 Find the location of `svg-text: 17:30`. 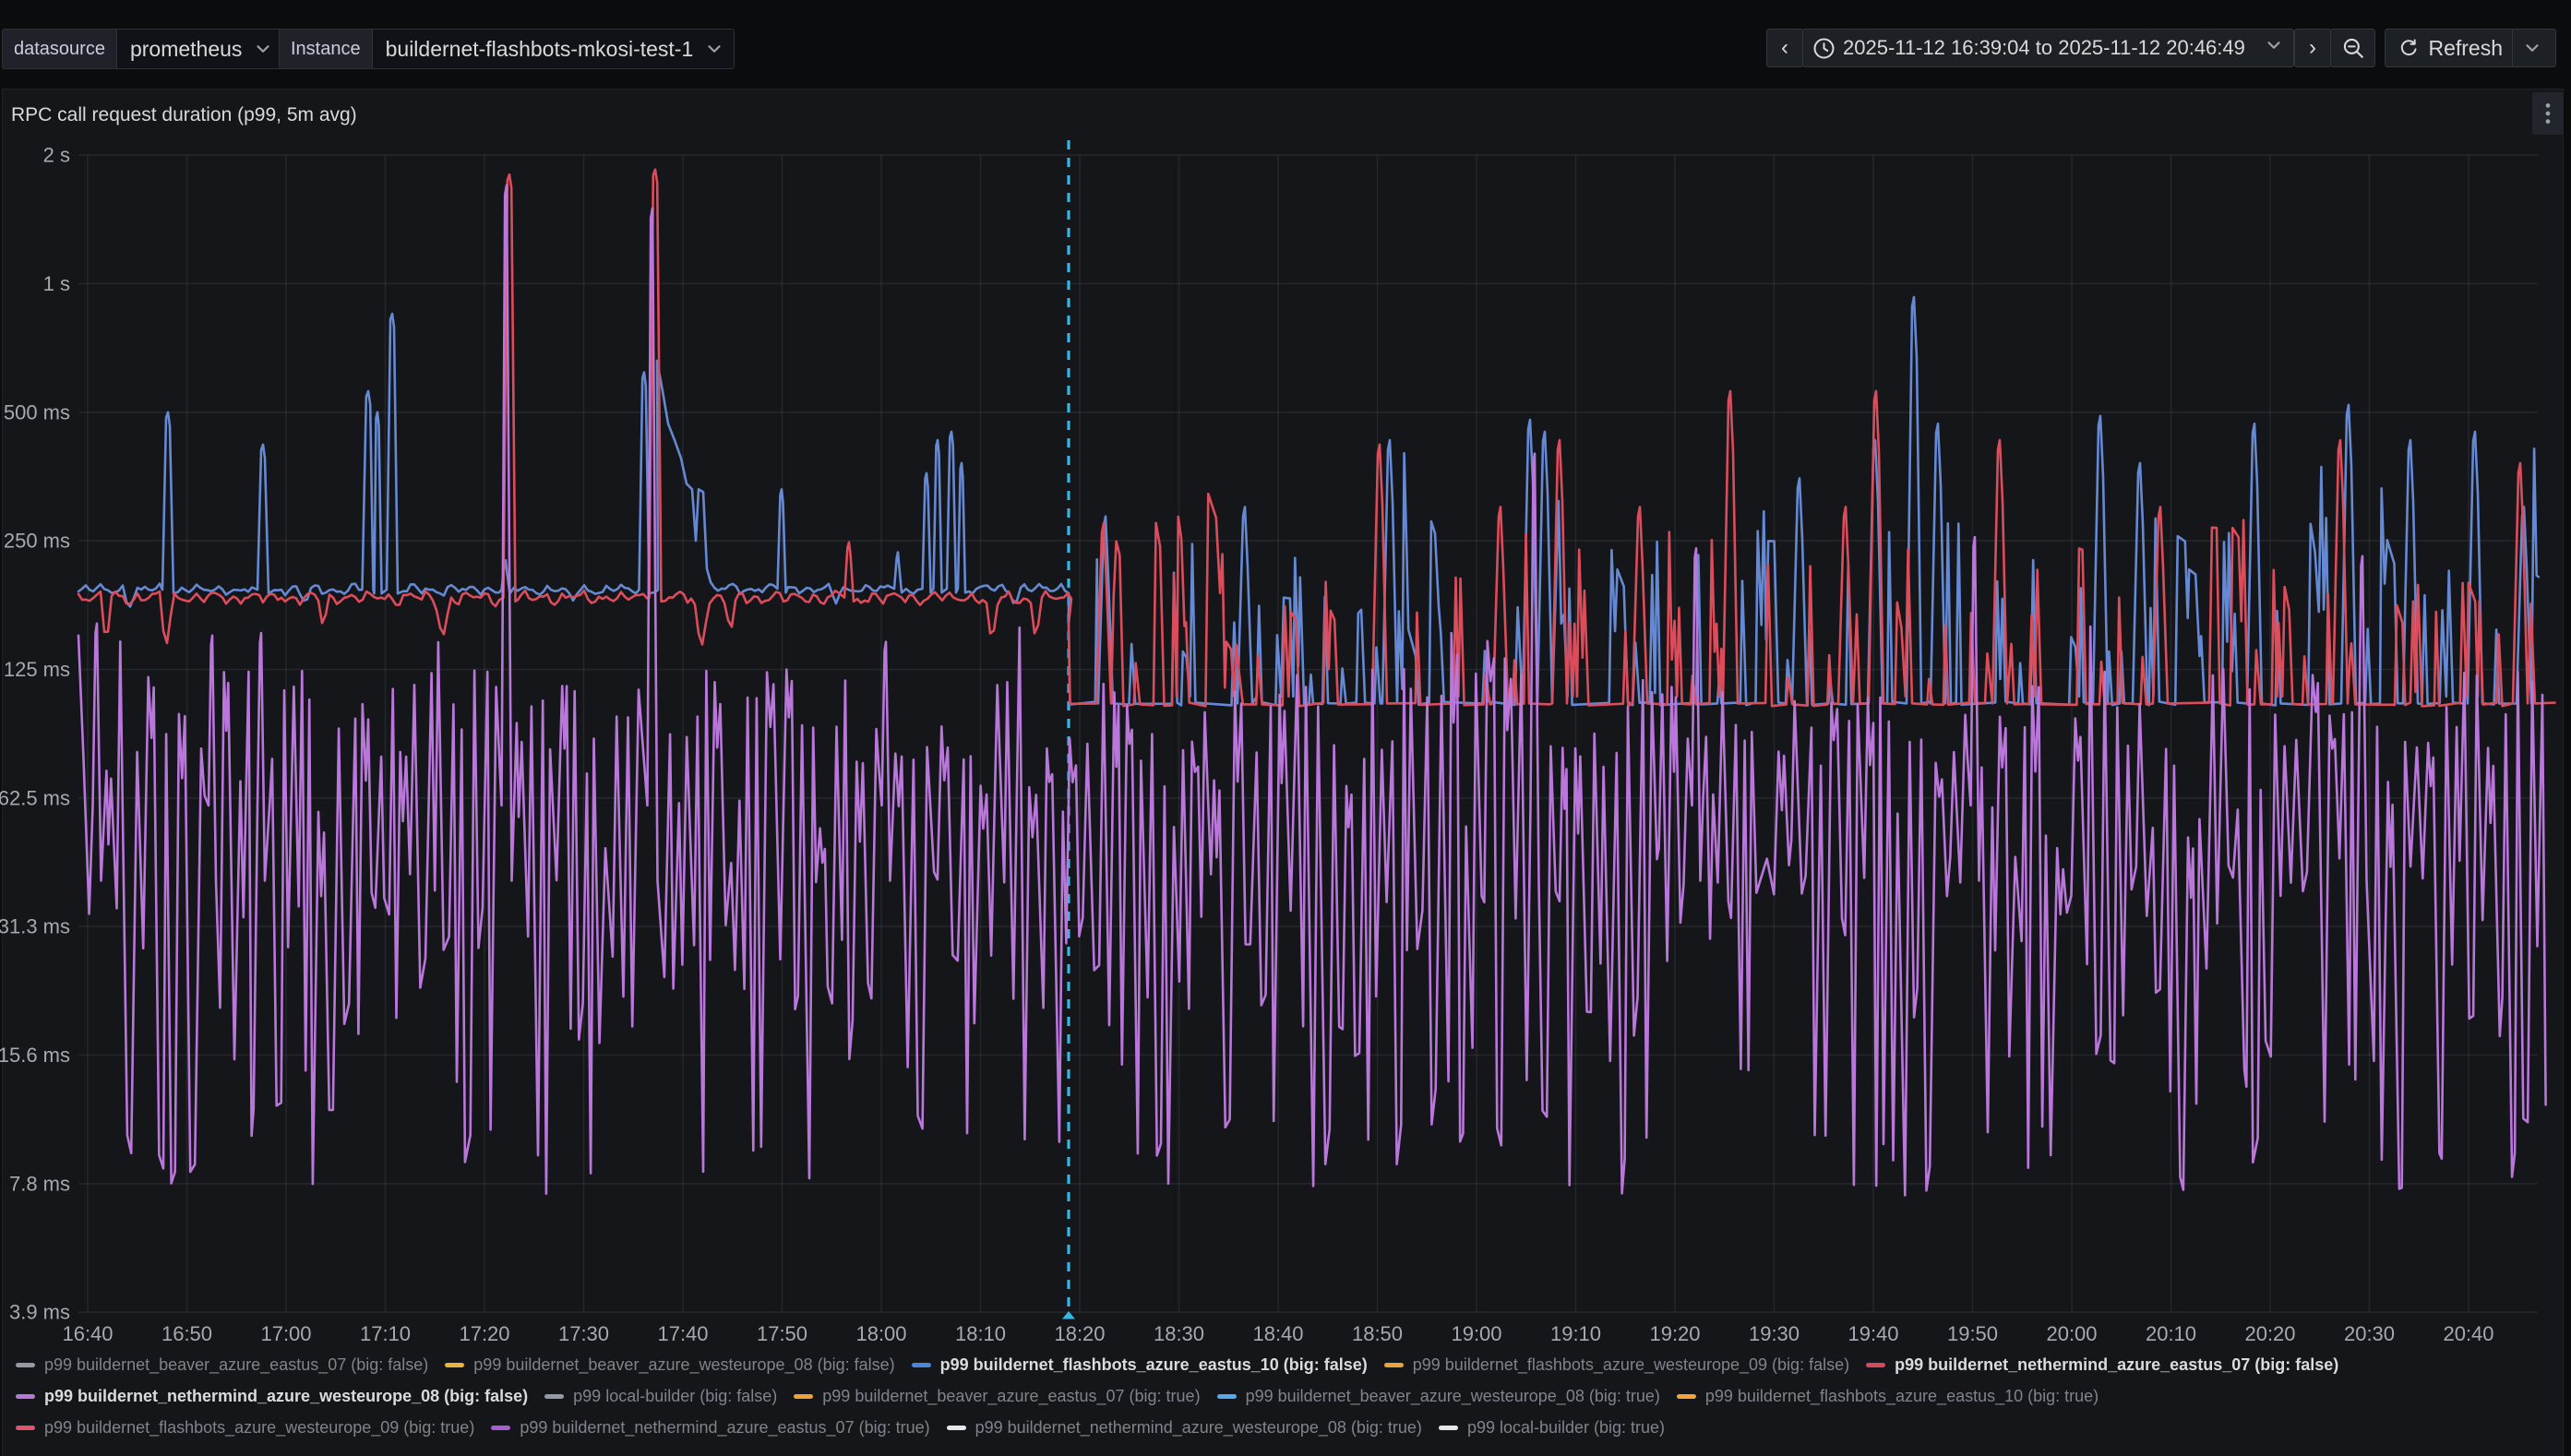

svg-text: 17:30 is located at coordinates (583, 1333).